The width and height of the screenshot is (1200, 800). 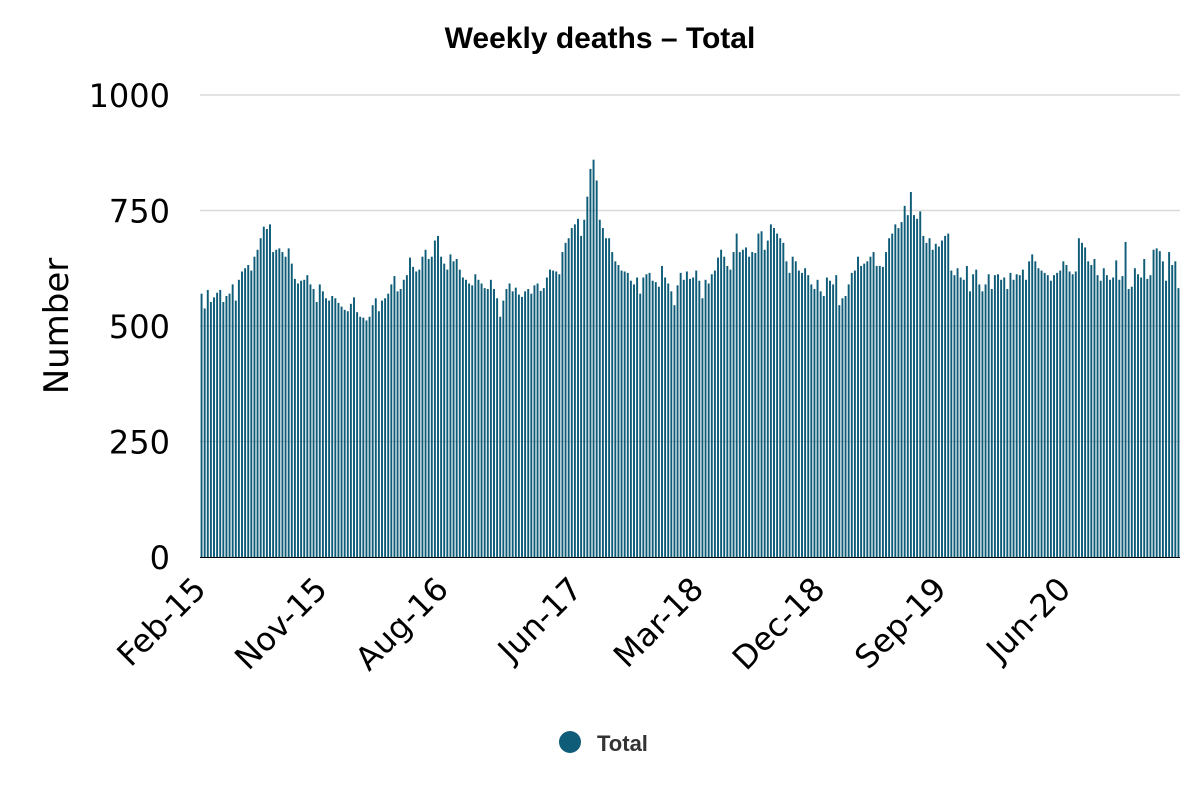 What do you see at coordinates (57, 326) in the screenshot?
I see `y-axis-label: Number` at bounding box center [57, 326].